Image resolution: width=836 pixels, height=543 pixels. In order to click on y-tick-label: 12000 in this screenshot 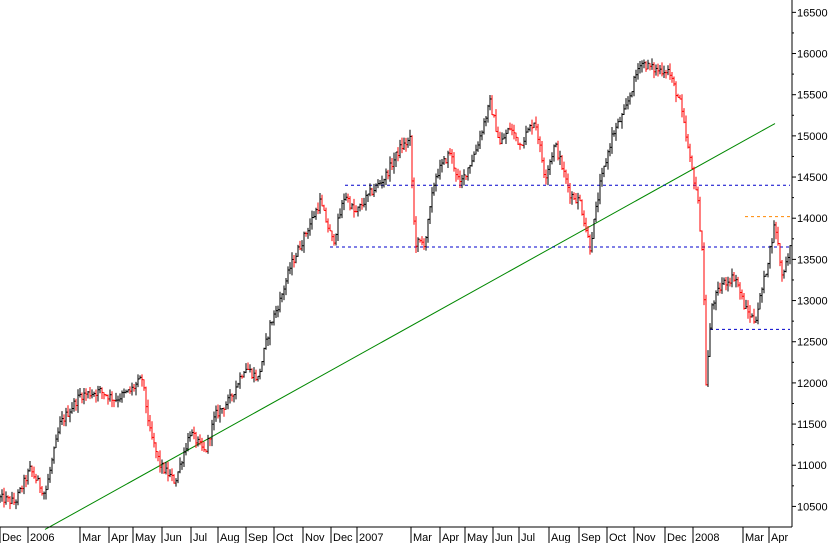, I will do `click(812, 384)`.